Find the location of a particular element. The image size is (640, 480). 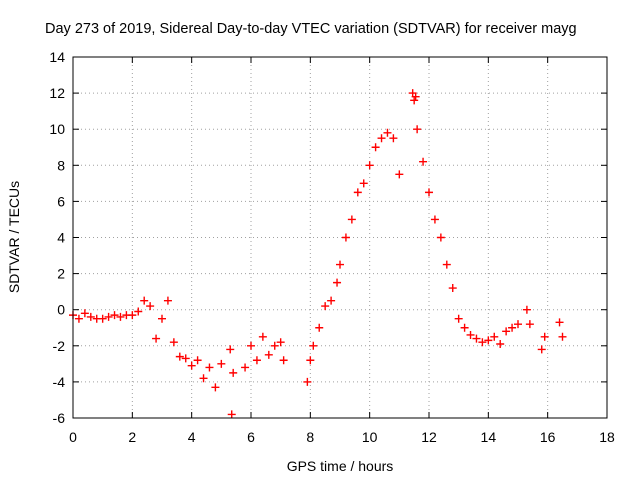

y-tick-label: 2 is located at coordinates (61, 274).